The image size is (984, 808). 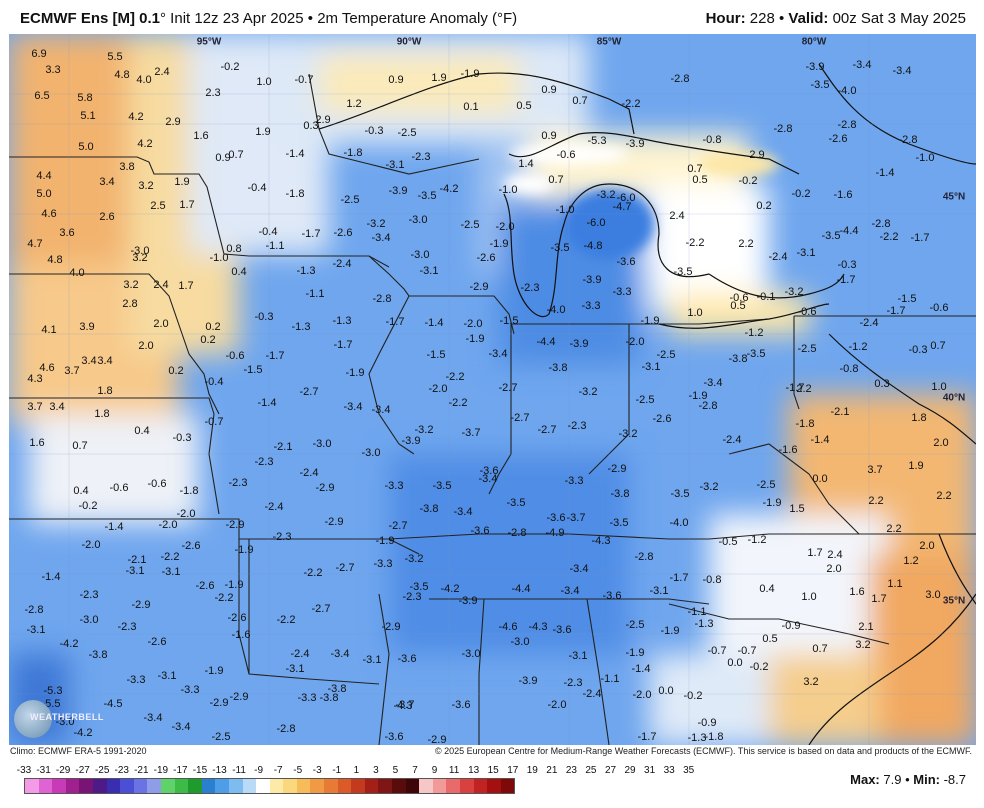 I want to click on anomaly-value-label: 1.6, so click(x=36, y=443).